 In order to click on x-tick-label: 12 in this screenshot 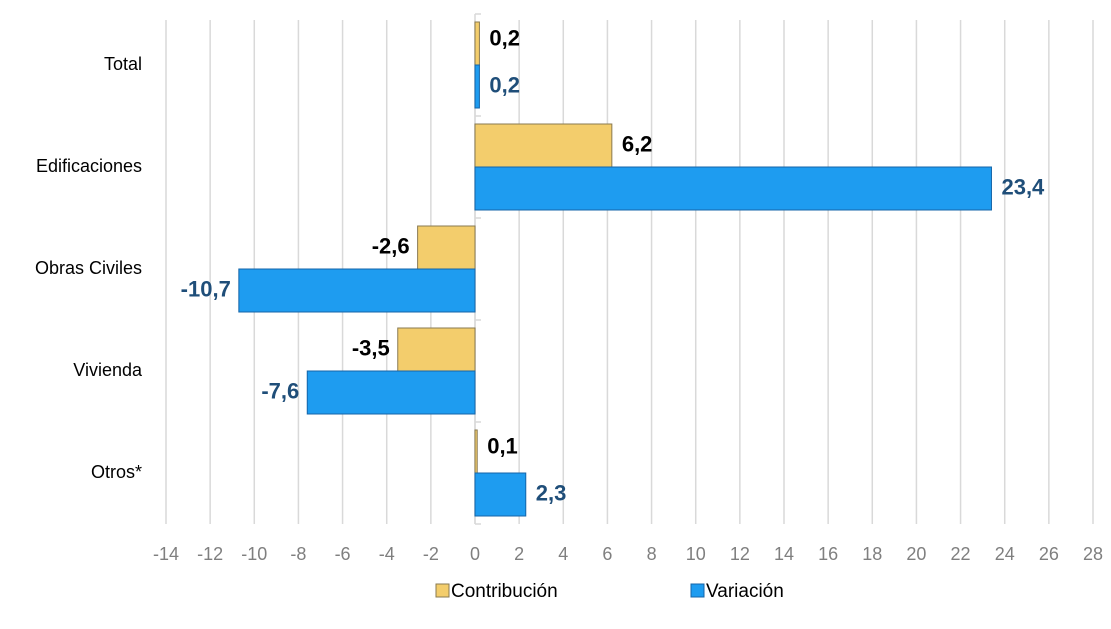, I will do `click(740, 554)`.